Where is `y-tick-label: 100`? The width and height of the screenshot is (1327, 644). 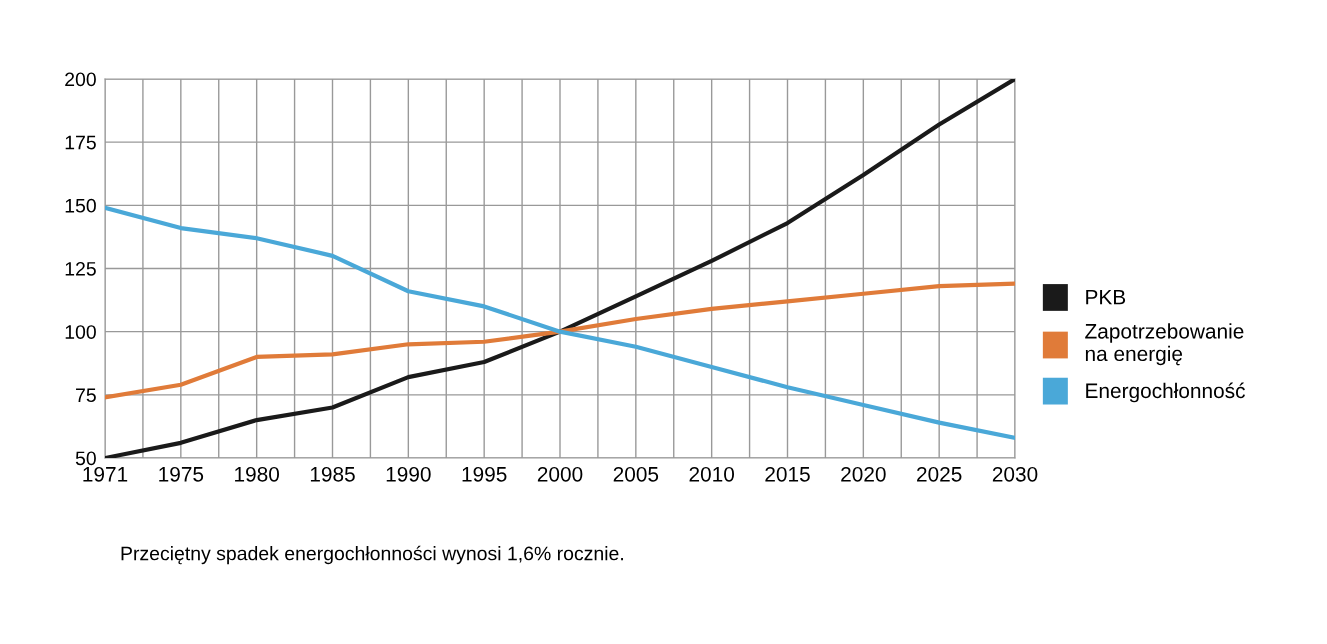
y-tick-label: 100 is located at coordinates (80, 332).